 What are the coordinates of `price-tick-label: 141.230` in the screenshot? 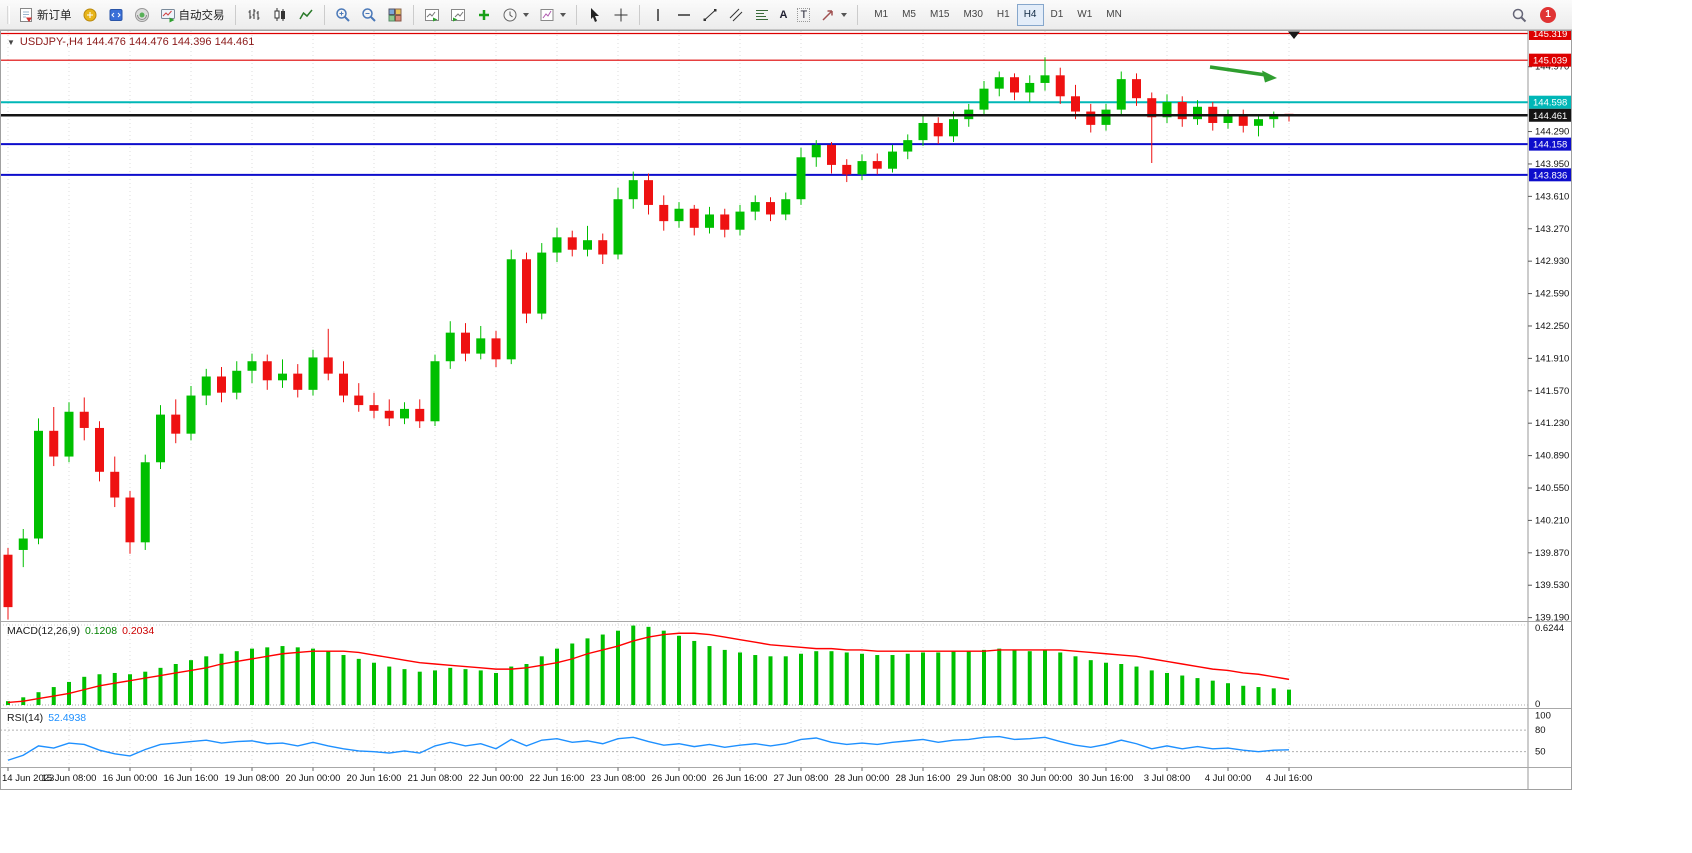 It's located at (1552, 423).